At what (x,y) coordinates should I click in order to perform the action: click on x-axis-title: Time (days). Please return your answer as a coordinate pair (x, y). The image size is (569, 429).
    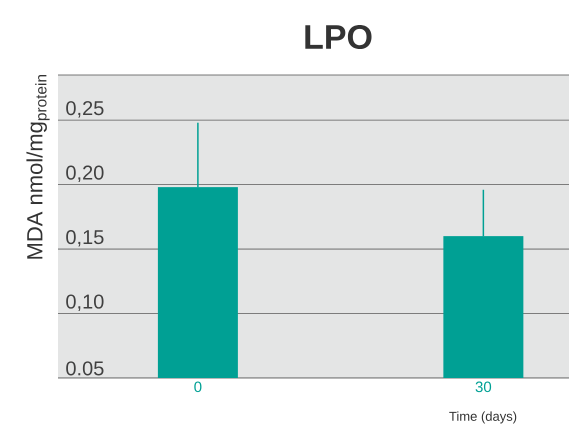
    Looking at the image, I should click on (482, 417).